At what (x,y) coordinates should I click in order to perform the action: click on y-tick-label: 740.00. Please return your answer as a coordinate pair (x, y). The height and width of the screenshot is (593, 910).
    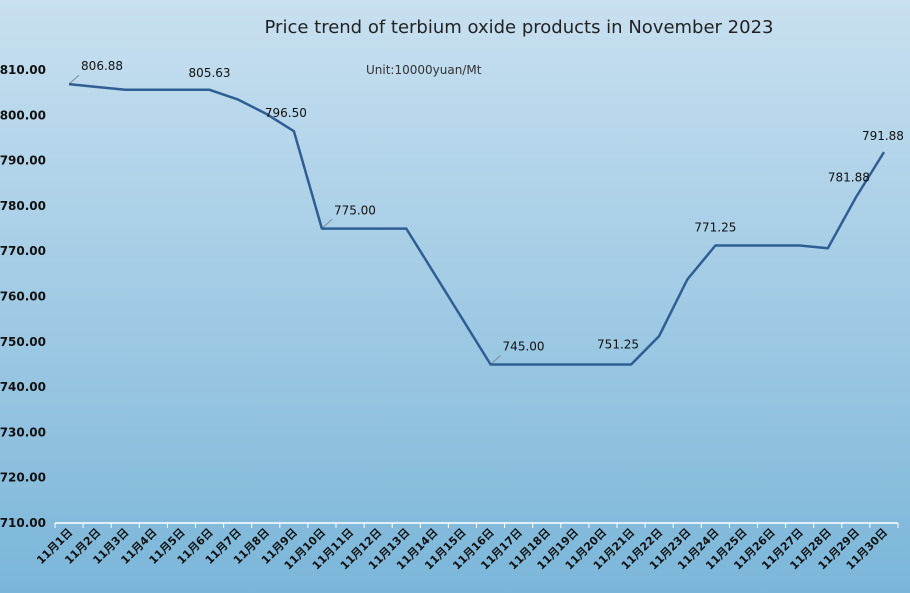
    Looking at the image, I should click on (23, 387).